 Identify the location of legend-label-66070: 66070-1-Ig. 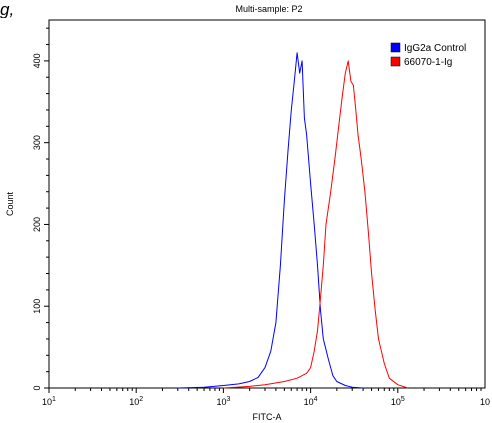
(428, 62).